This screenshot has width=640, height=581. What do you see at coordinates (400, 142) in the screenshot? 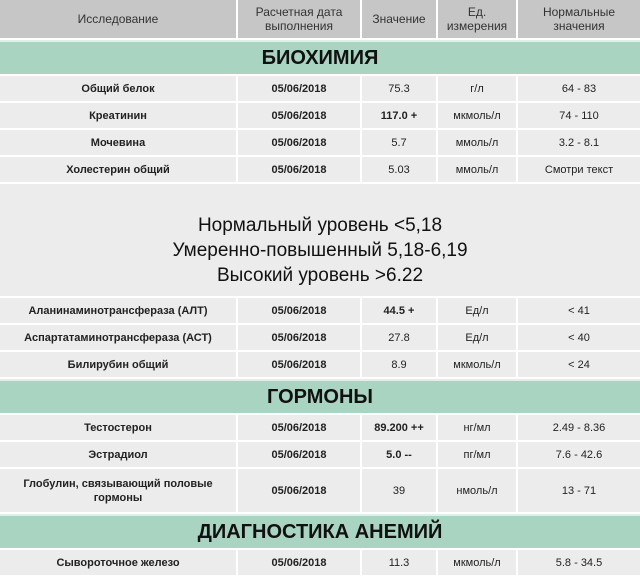
I see `cell-value: 5.7` at bounding box center [400, 142].